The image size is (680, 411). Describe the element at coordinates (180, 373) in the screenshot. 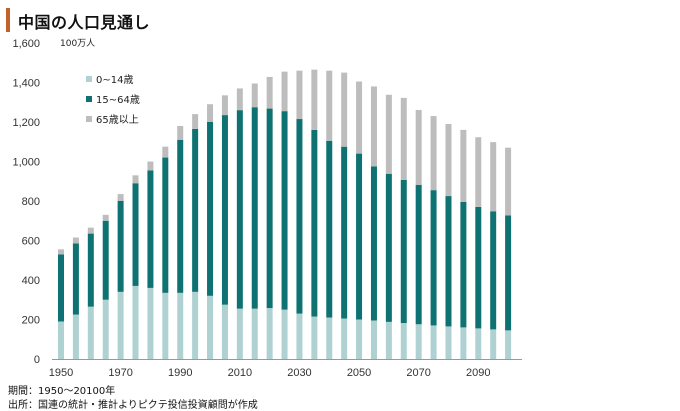

I see `x-tick-label: 1990` at that location.